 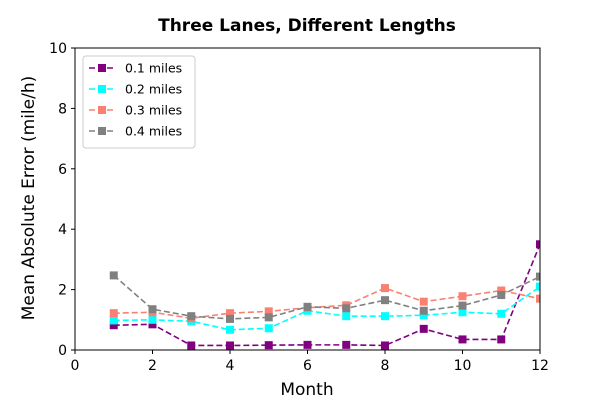 I want to click on legend-item: 0.4 miles, so click(x=135, y=131).